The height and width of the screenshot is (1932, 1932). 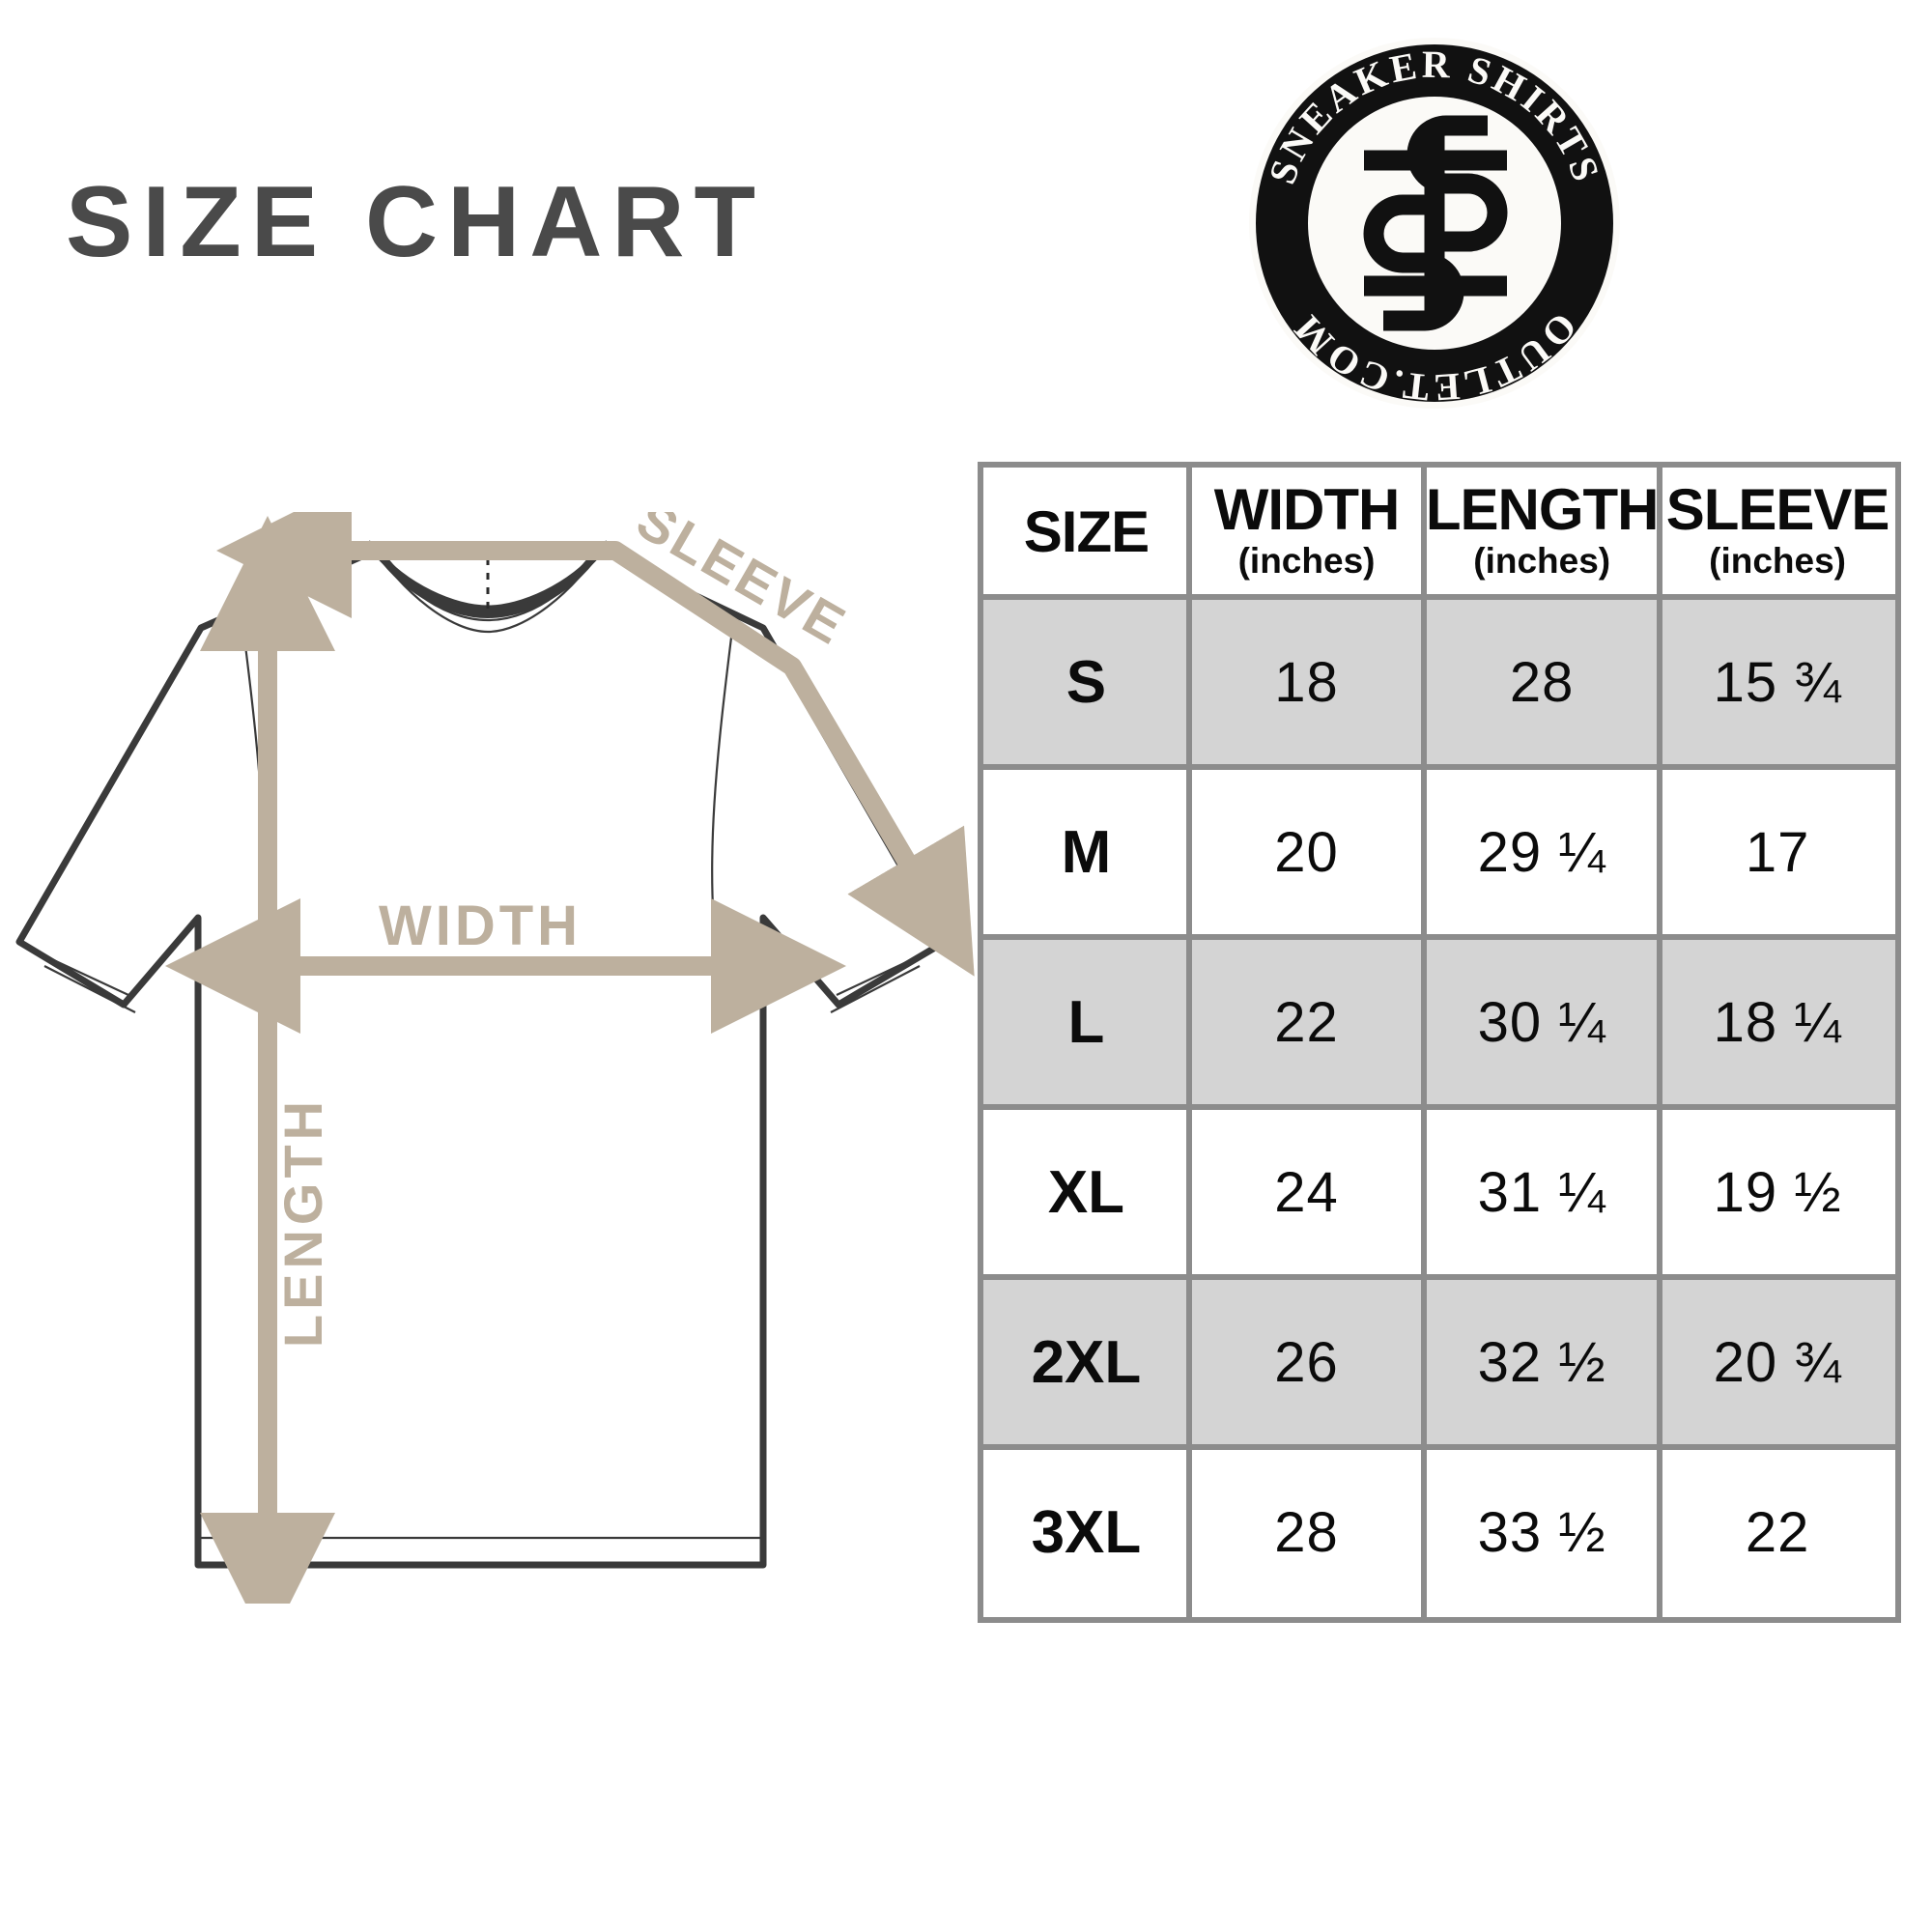 What do you see at coordinates (1777, 1022) in the screenshot?
I see `cell-sleeve: 18 ¼` at bounding box center [1777, 1022].